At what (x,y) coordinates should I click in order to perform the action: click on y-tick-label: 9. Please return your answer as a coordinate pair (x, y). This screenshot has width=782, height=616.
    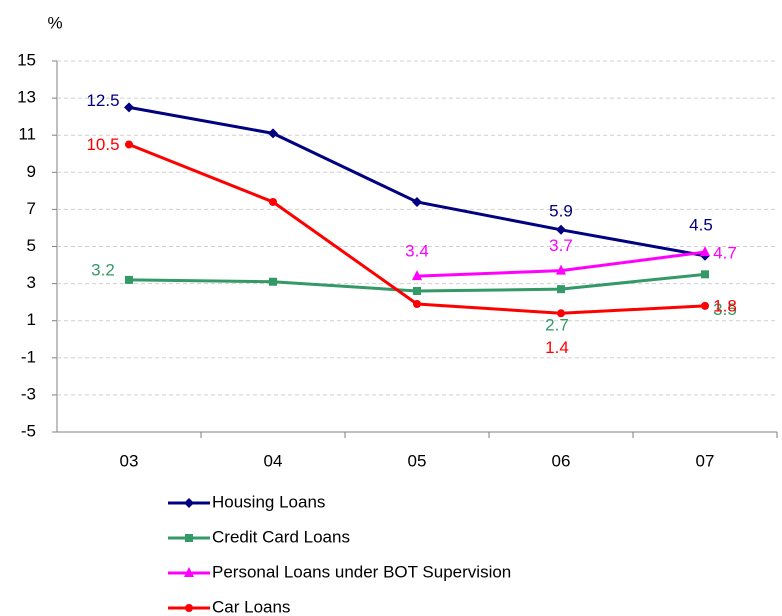
    Looking at the image, I should click on (31, 171).